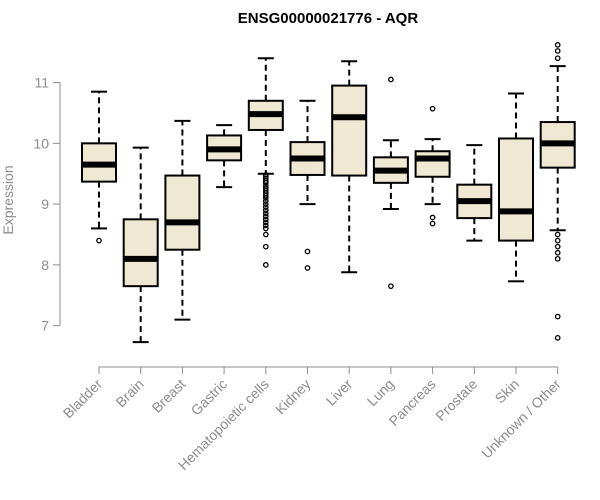  I want to click on box-gastric, so click(224, 156).